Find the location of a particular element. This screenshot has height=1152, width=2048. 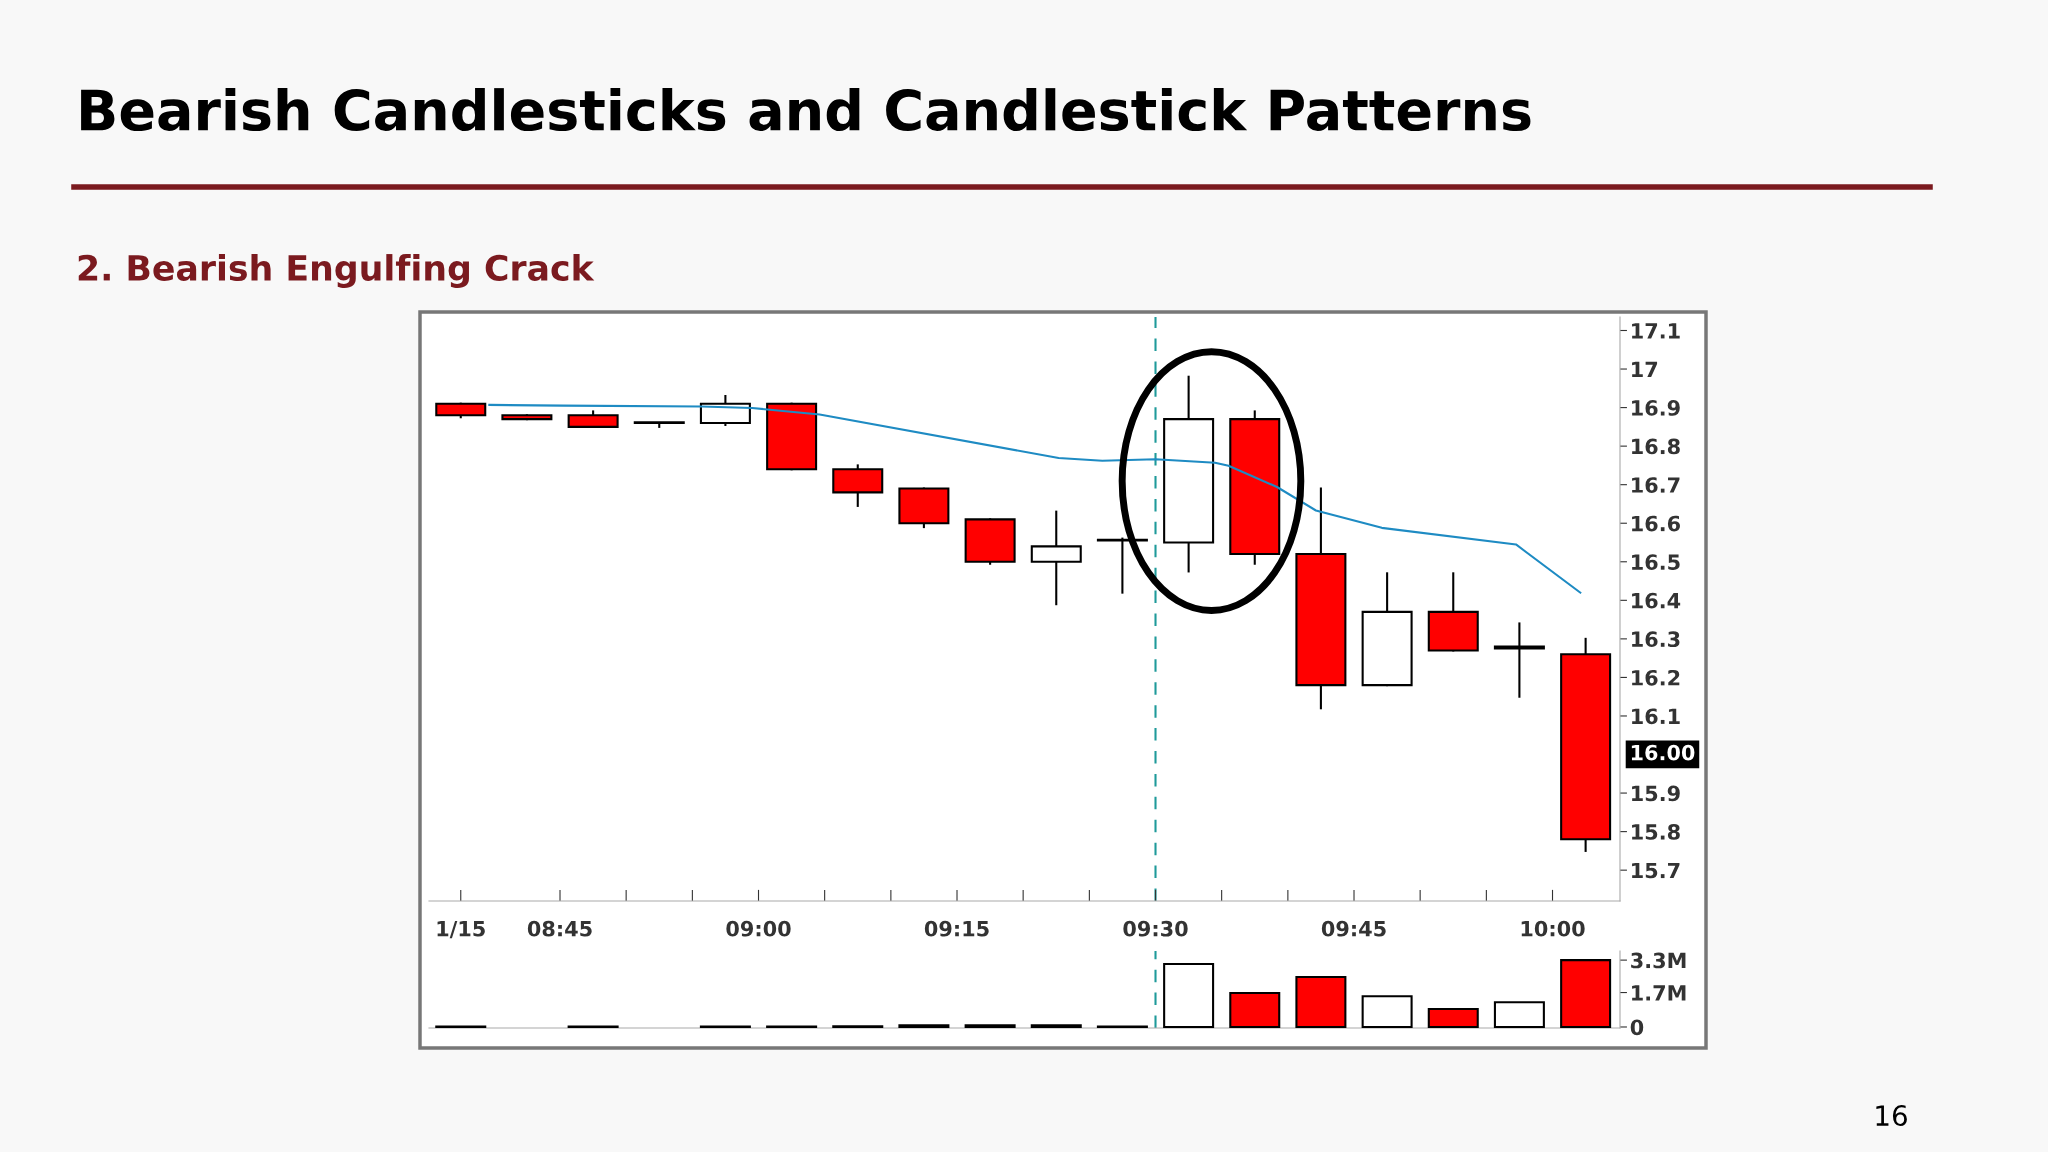

y-tick-label: 16.7 is located at coordinates (1656, 485).